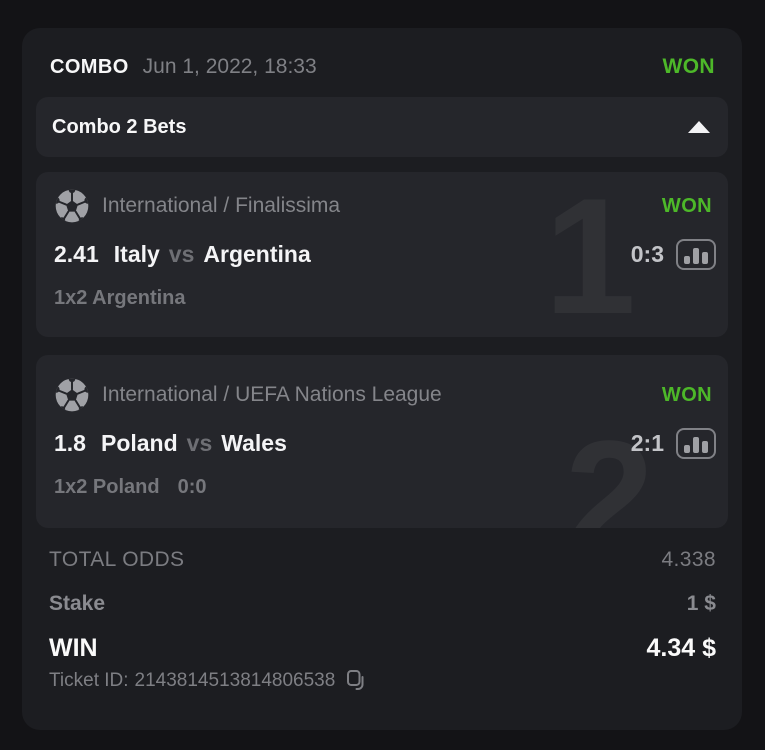 The height and width of the screenshot is (750, 765). What do you see at coordinates (699, 127) in the screenshot?
I see `chevron-up-icon` at bounding box center [699, 127].